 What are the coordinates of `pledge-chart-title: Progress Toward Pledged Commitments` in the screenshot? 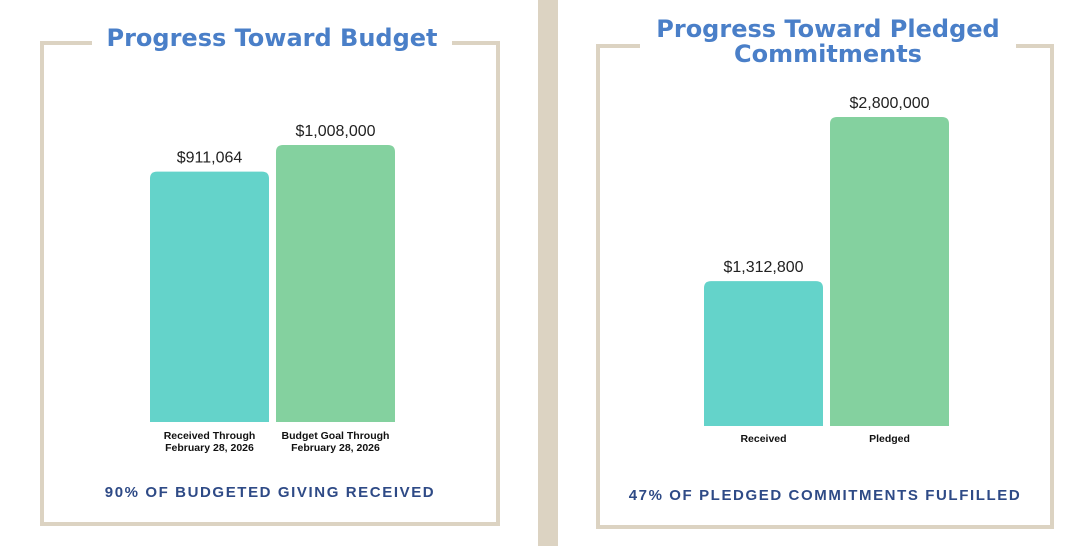 It's located at (828, 42).